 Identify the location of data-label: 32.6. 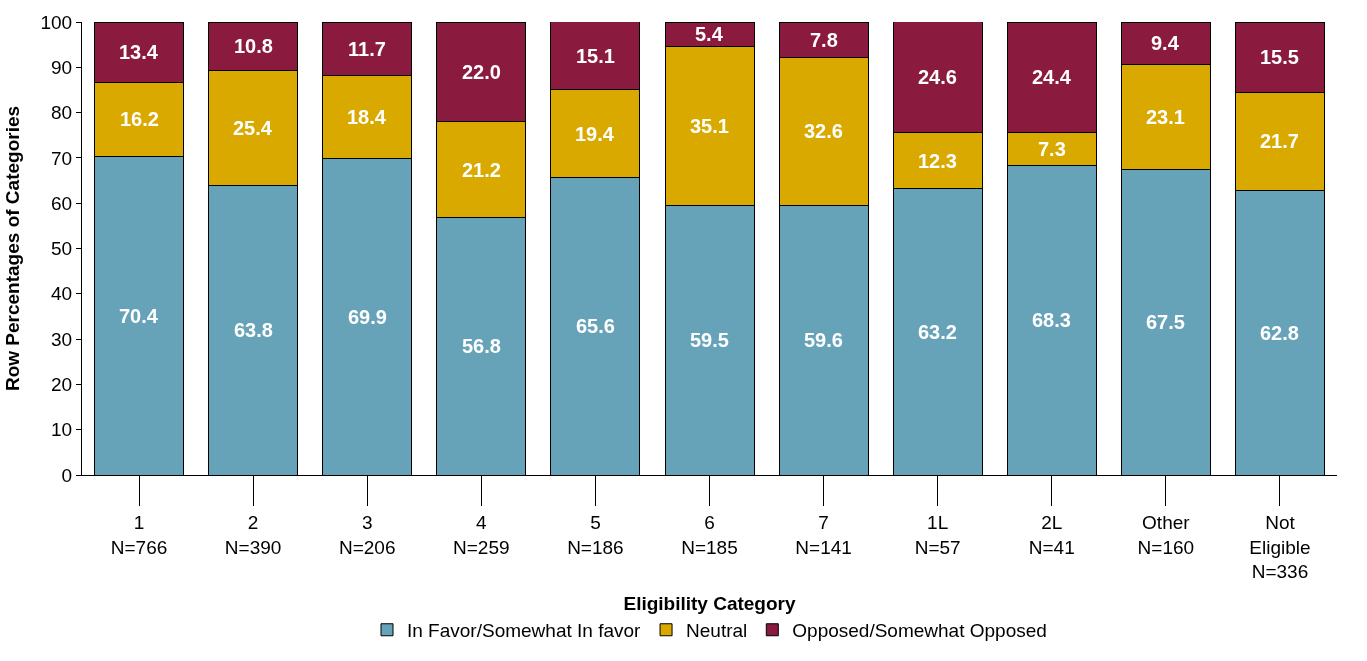
(823, 131).